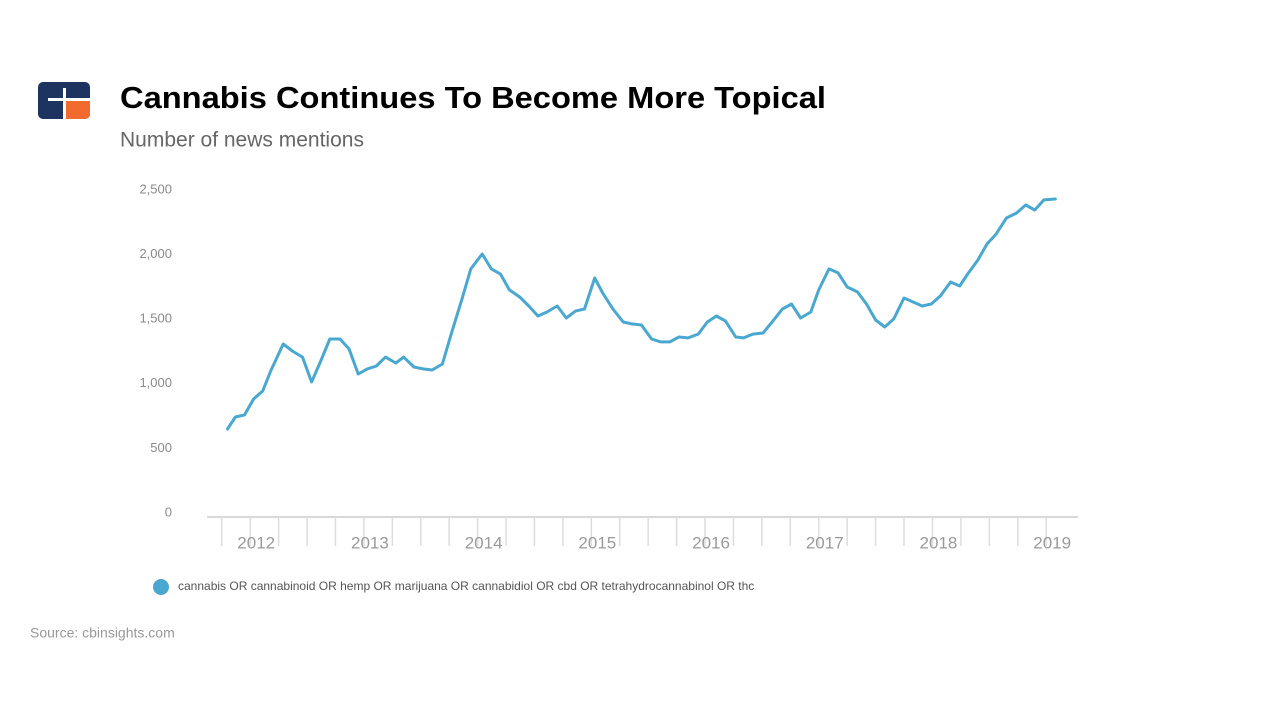  I want to click on x-tick-label: 2019, so click(1052, 542).